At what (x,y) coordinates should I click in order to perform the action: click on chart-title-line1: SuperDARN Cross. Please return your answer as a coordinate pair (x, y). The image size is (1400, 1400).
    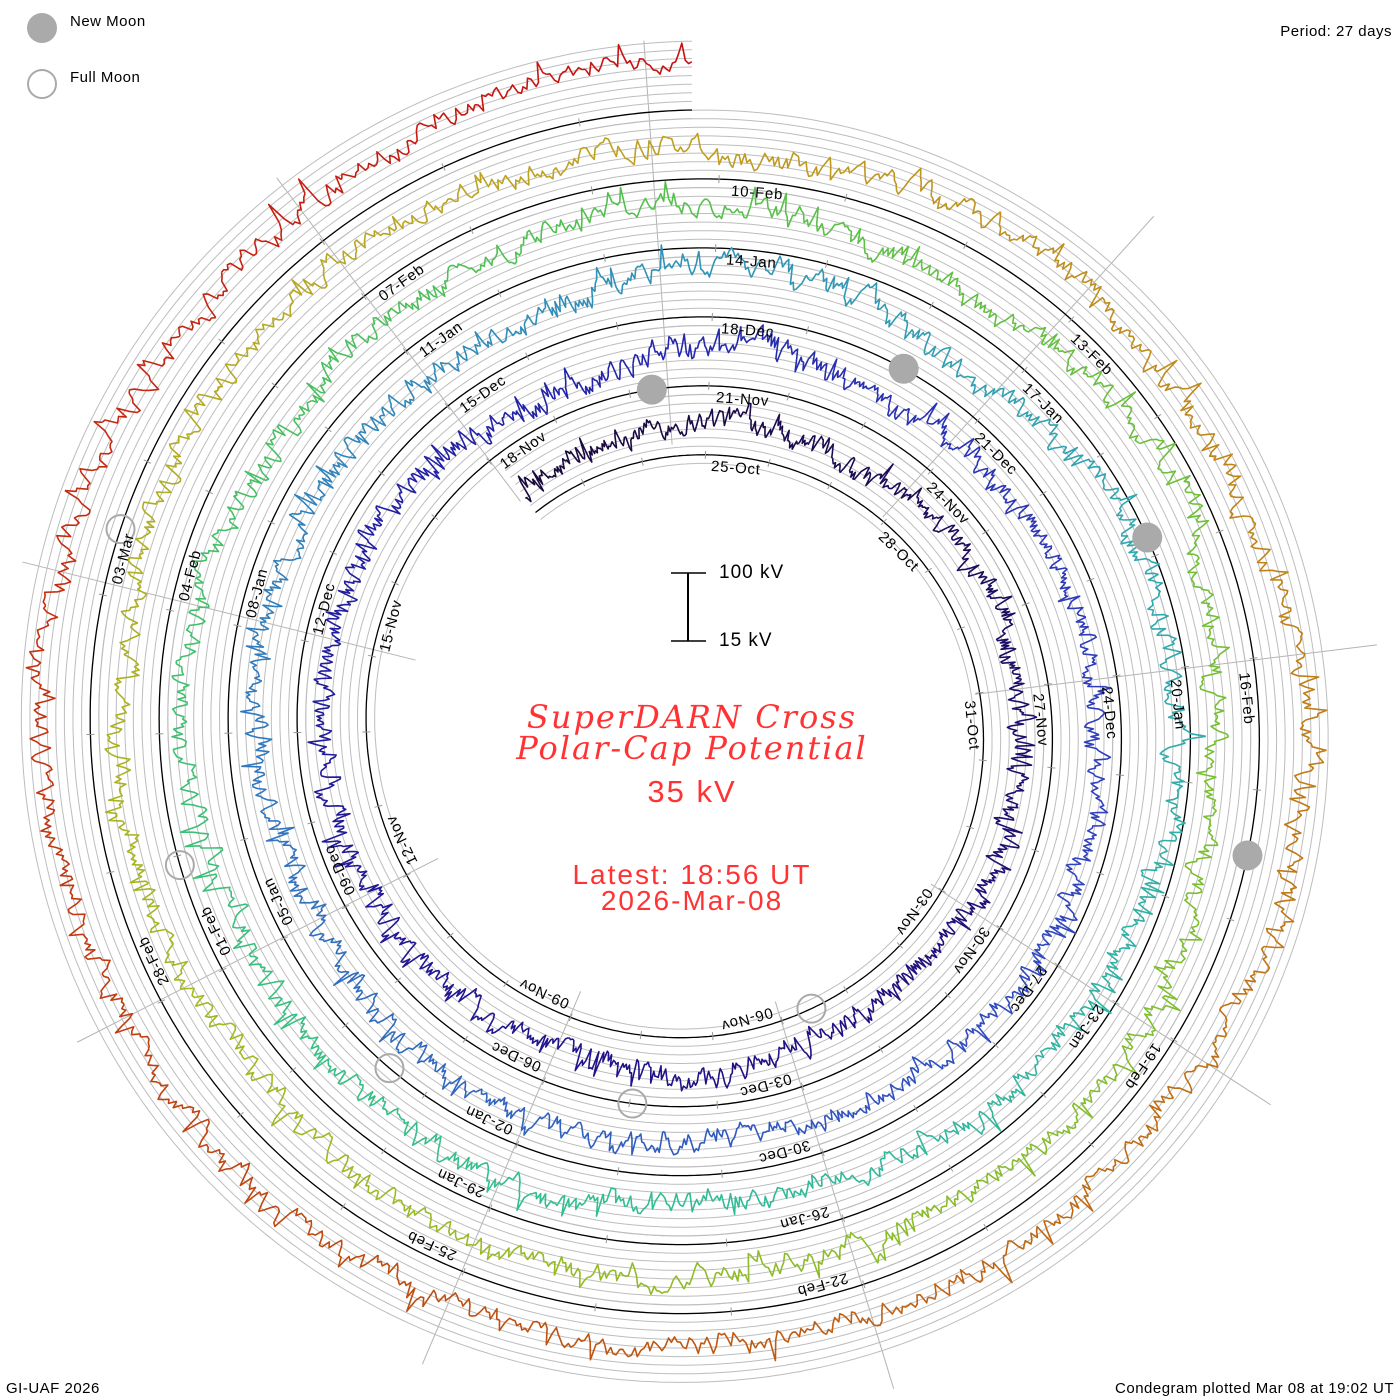
    Looking at the image, I should click on (692, 717).